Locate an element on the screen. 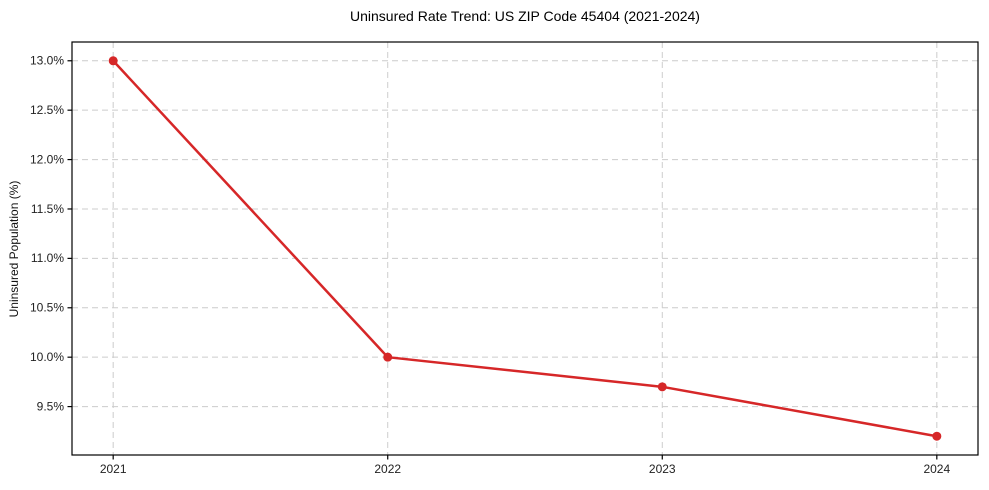  y-tick-label: 13.0% is located at coordinates (47, 61).